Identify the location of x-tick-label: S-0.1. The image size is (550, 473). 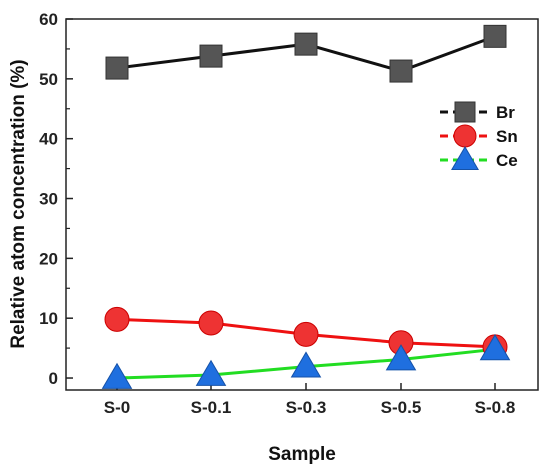
(211, 407).